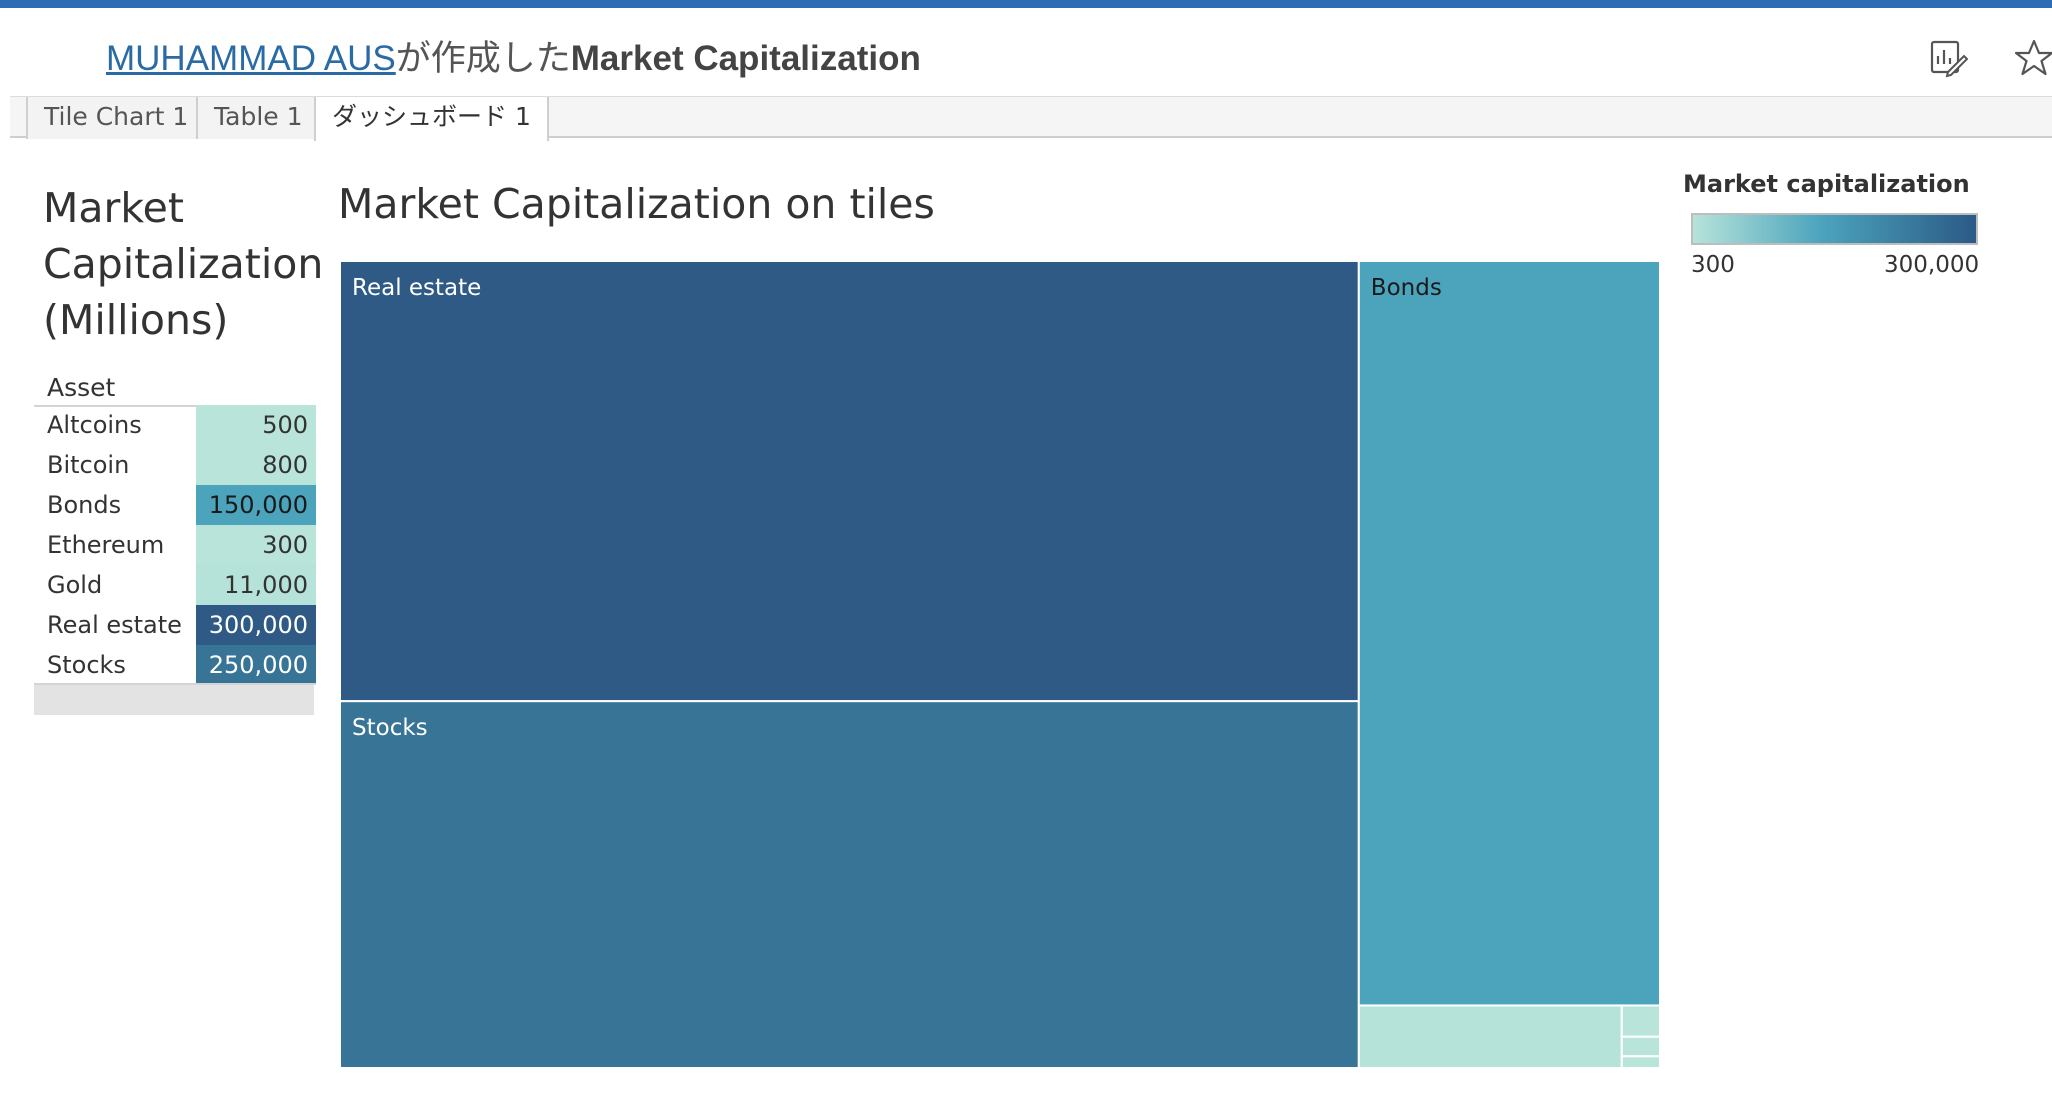 This screenshot has width=2052, height=1094. Describe the element at coordinates (256, 425) in the screenshot. I see `asset-value-cell: 500` at that location.